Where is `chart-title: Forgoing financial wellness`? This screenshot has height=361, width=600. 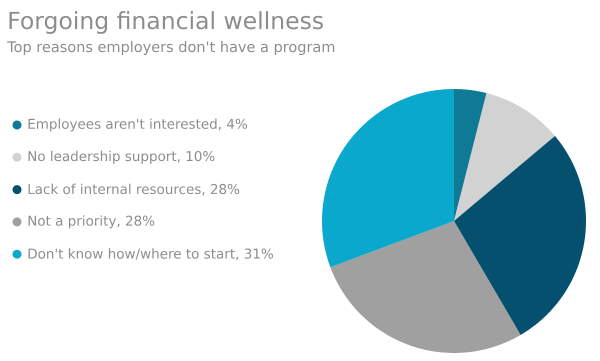 chart-title: Forgoing financial wellness is located at coordinates (166, 22).